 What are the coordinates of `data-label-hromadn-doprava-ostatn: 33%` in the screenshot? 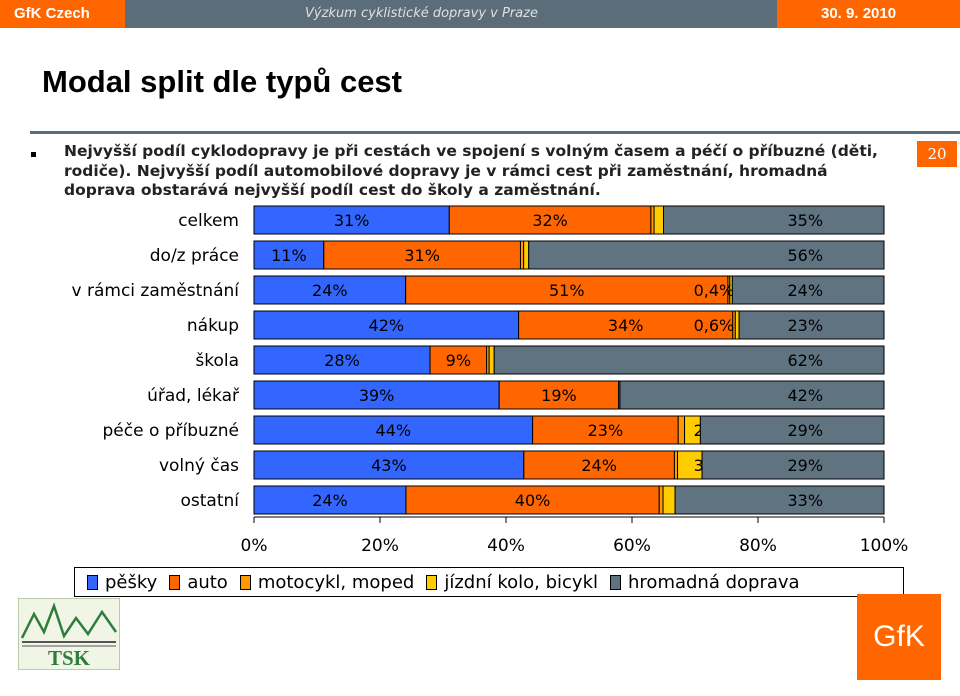 It's located at (805, 500).